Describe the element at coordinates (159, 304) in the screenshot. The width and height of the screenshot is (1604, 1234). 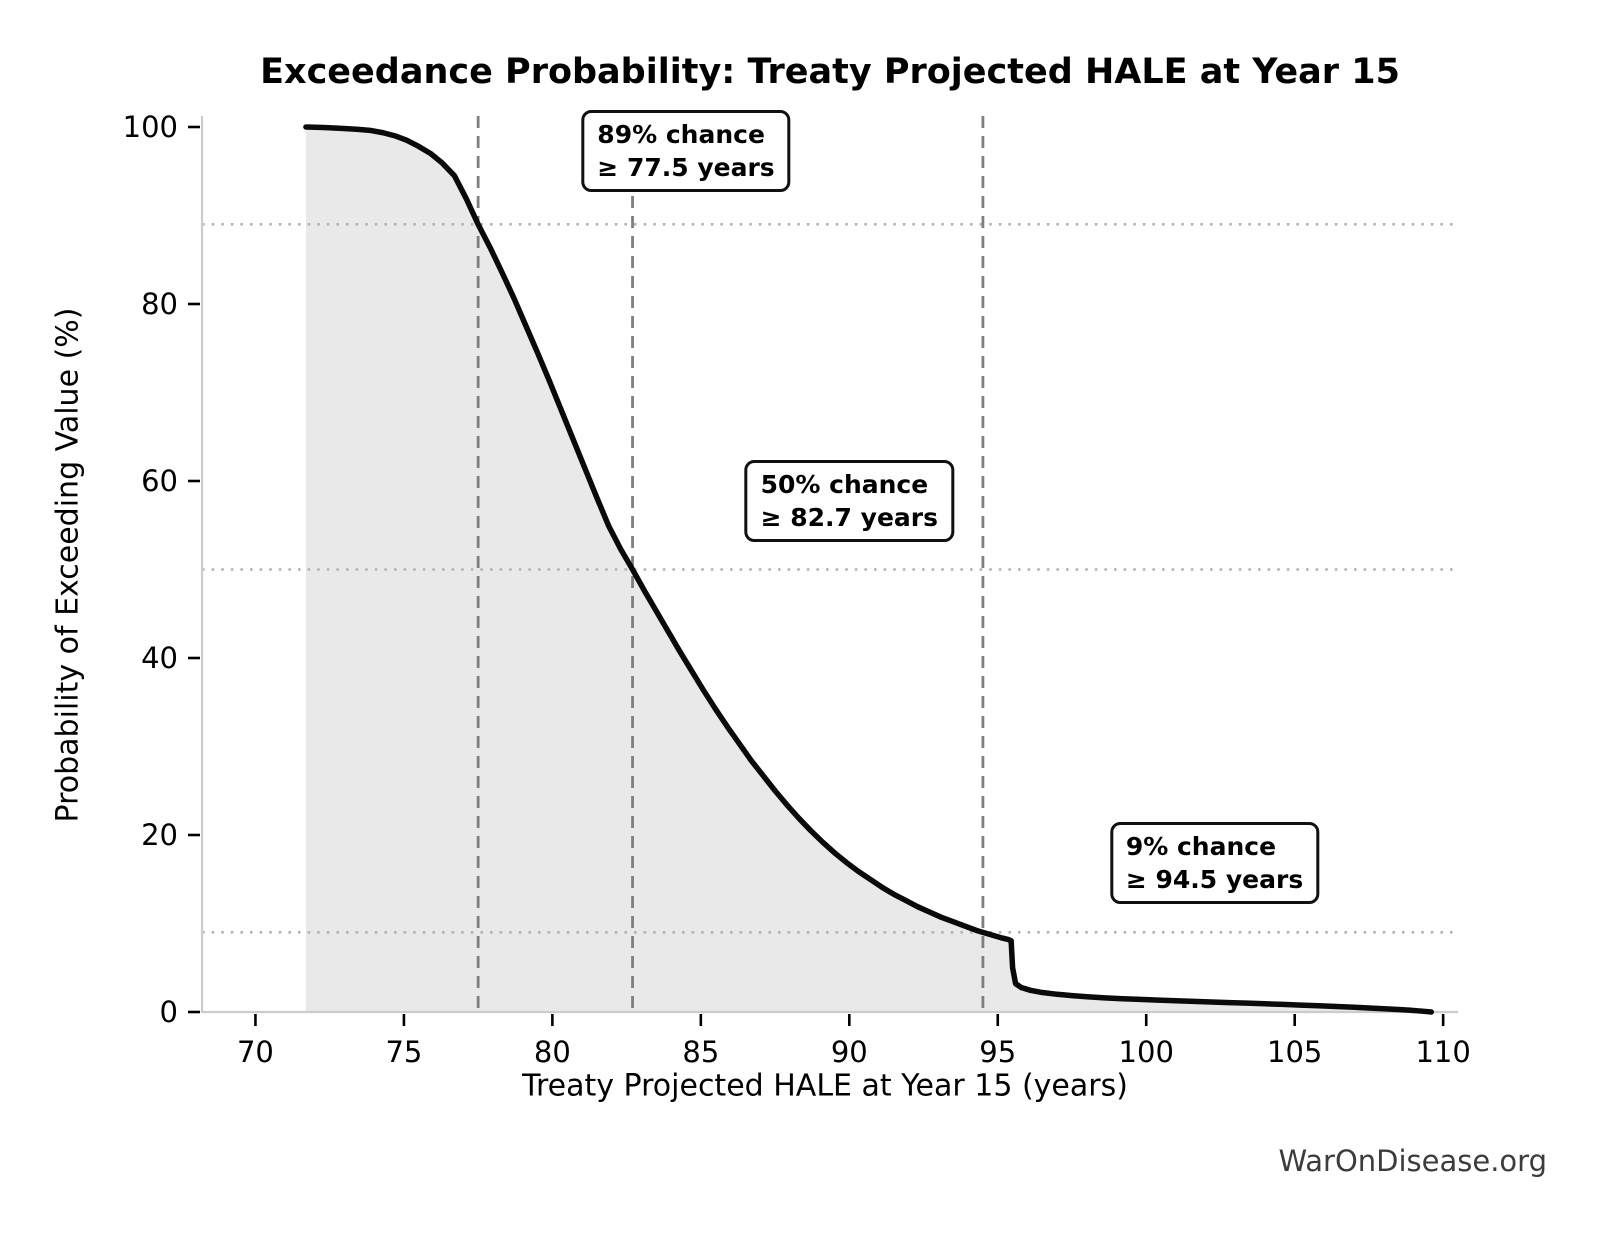
I see `y-tick-label: 80` at that location.